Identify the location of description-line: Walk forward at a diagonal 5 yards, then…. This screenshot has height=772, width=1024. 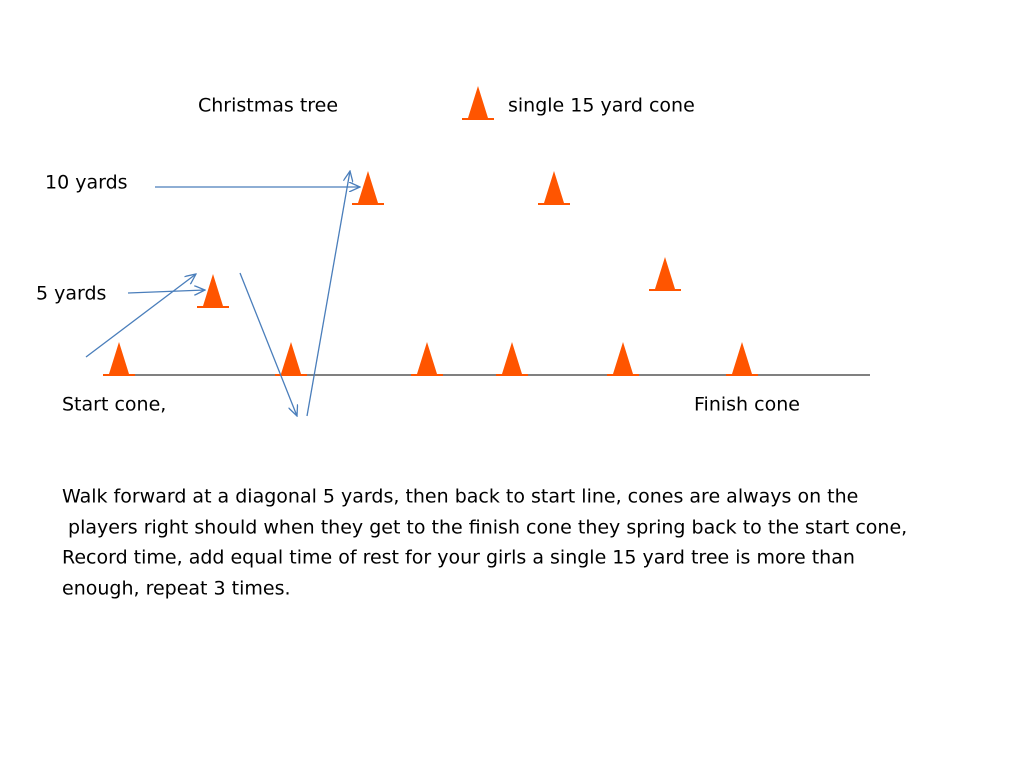
(460, 497).